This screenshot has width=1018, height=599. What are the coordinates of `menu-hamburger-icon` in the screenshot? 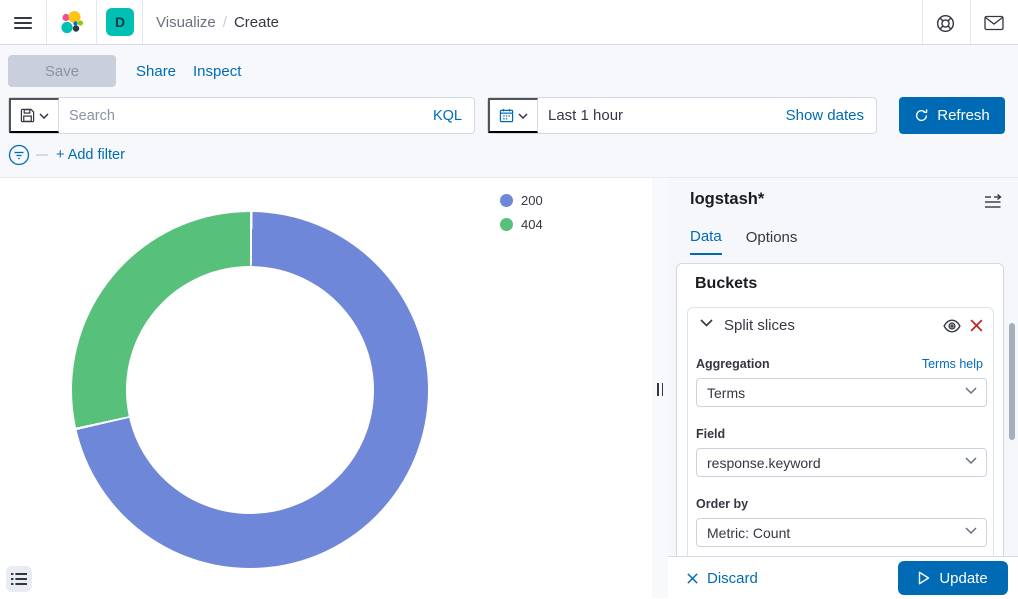 It's located at (23, 22).